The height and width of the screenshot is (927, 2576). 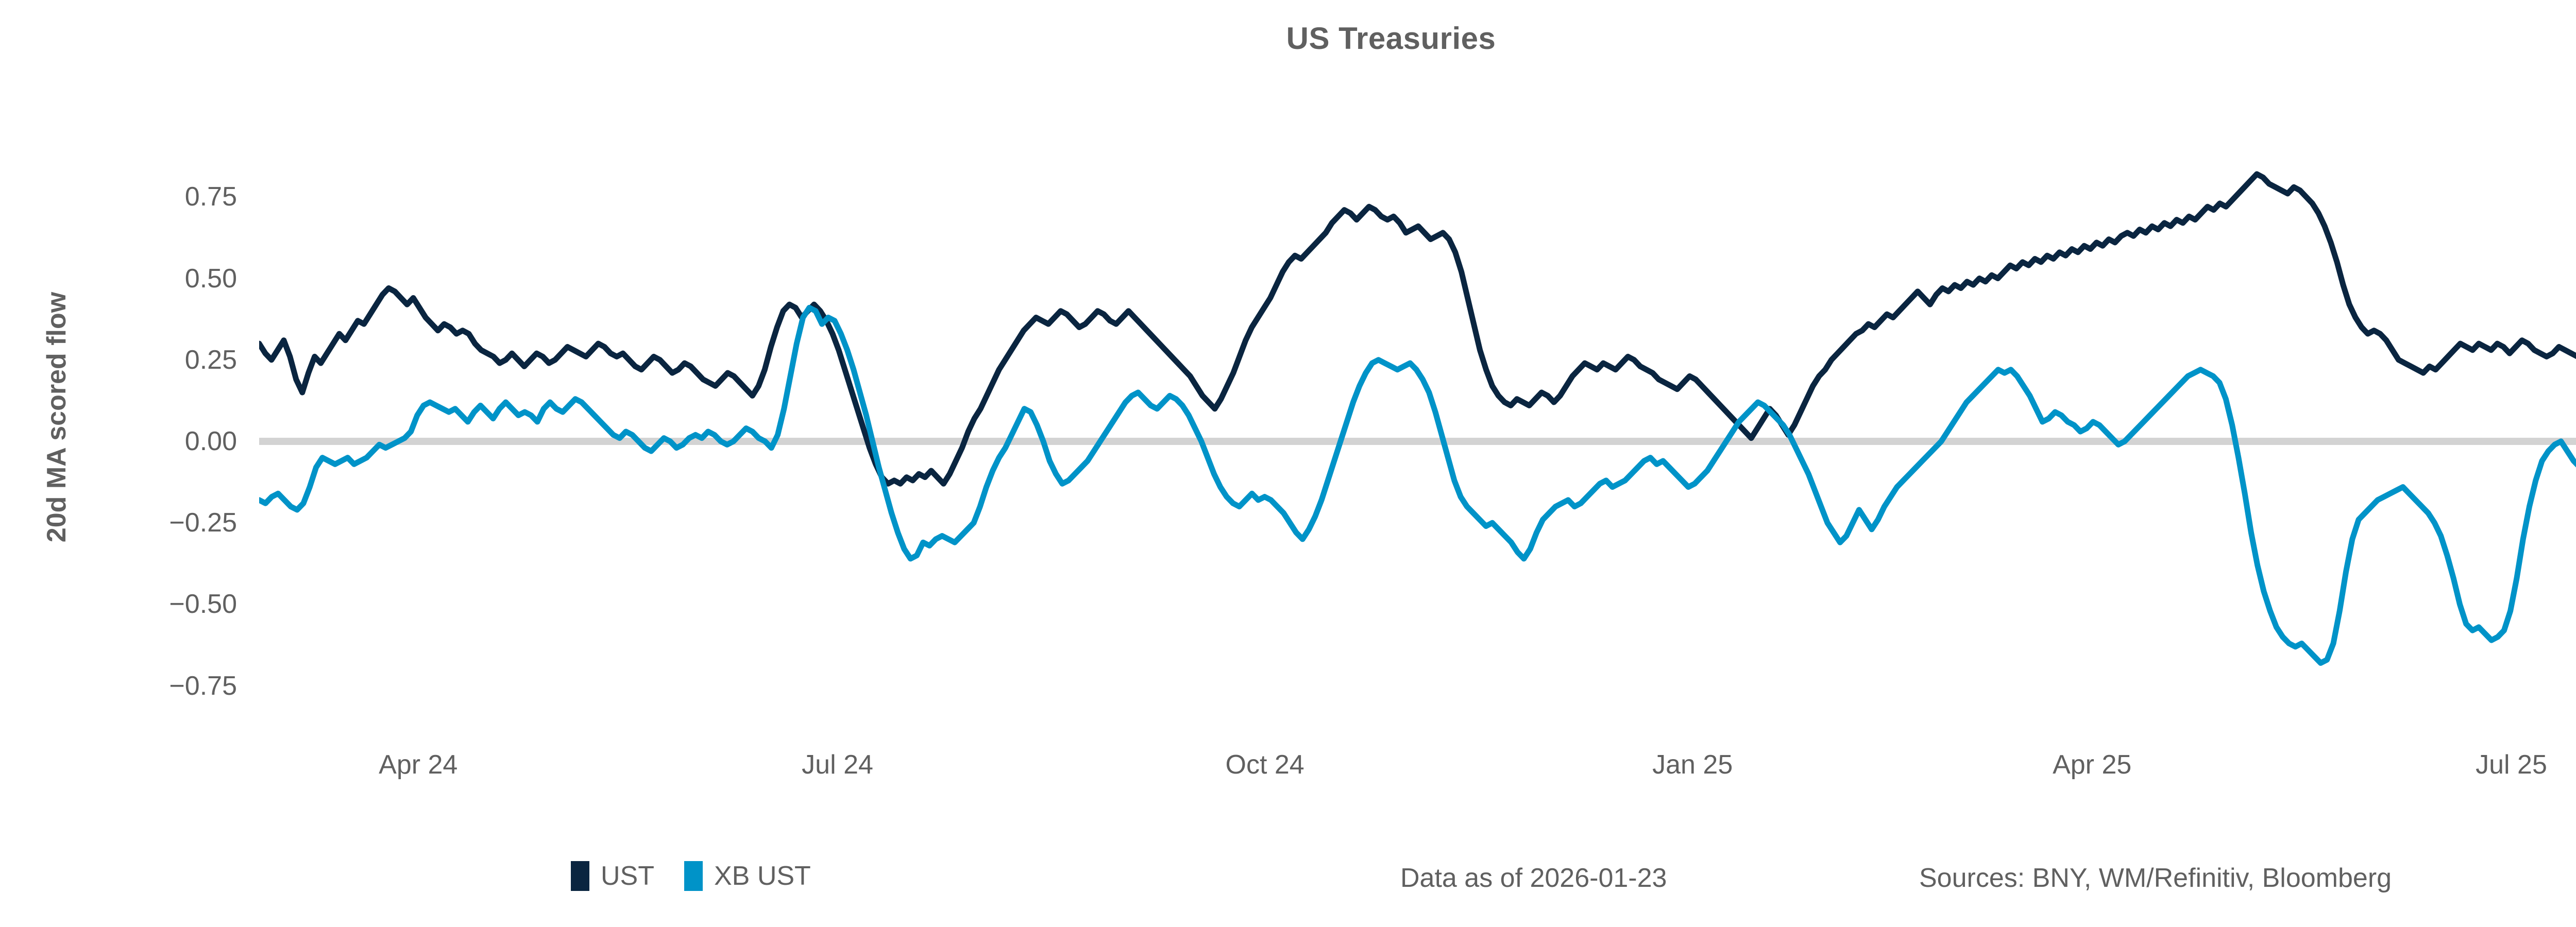 What do you see at coordinates (837, 765) in the screenshot?
I see `x-tick-label: Jul 24` at bounding box center [837, 765].